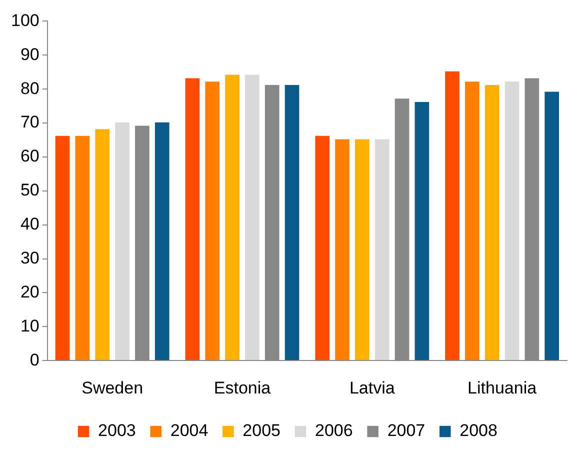  I want to click on x-tick-label: Estonia, so click(243, 388).